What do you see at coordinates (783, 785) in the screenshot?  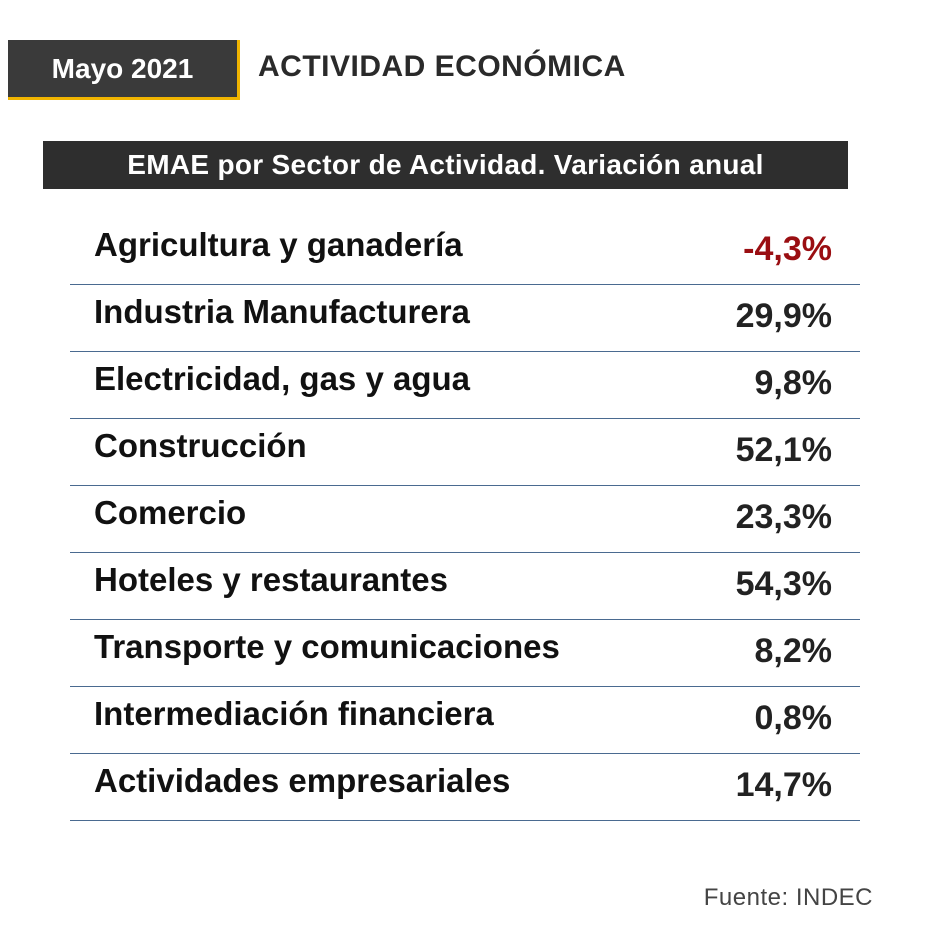 I see `sector-value: 14,7%` at bounding box center [783, 785].